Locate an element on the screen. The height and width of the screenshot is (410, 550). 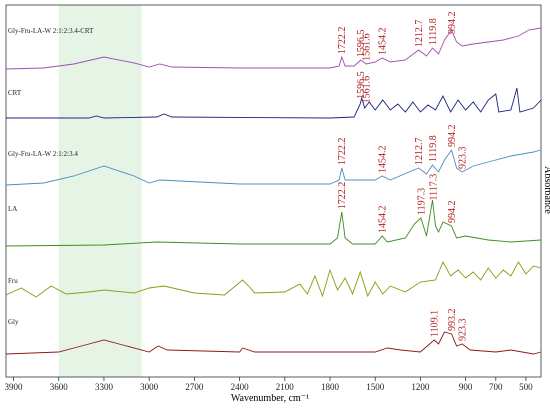
x-tick-label: 1500 is located at coordinates (375, 387).